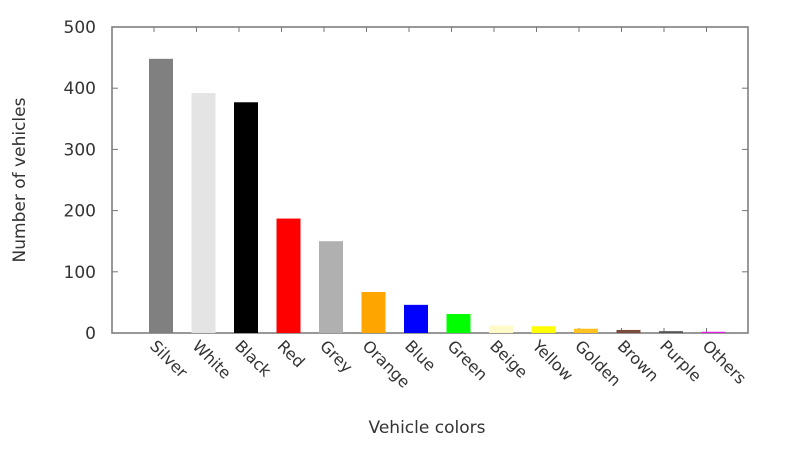 The height and width of the screenshot is (451, 789). I want to click on x-tick-label: Others, so click(724, 361).